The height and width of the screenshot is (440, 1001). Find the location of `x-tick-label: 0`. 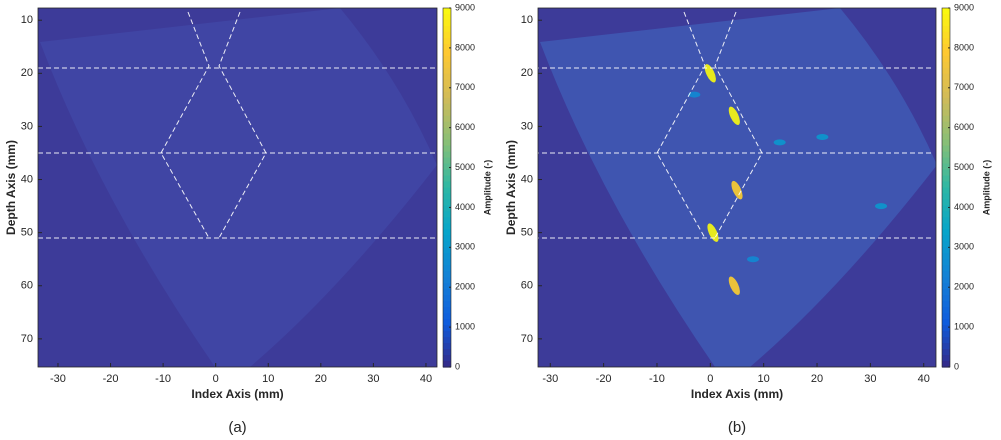

x-tick-label: 0 is located at coordinates (216, 379).